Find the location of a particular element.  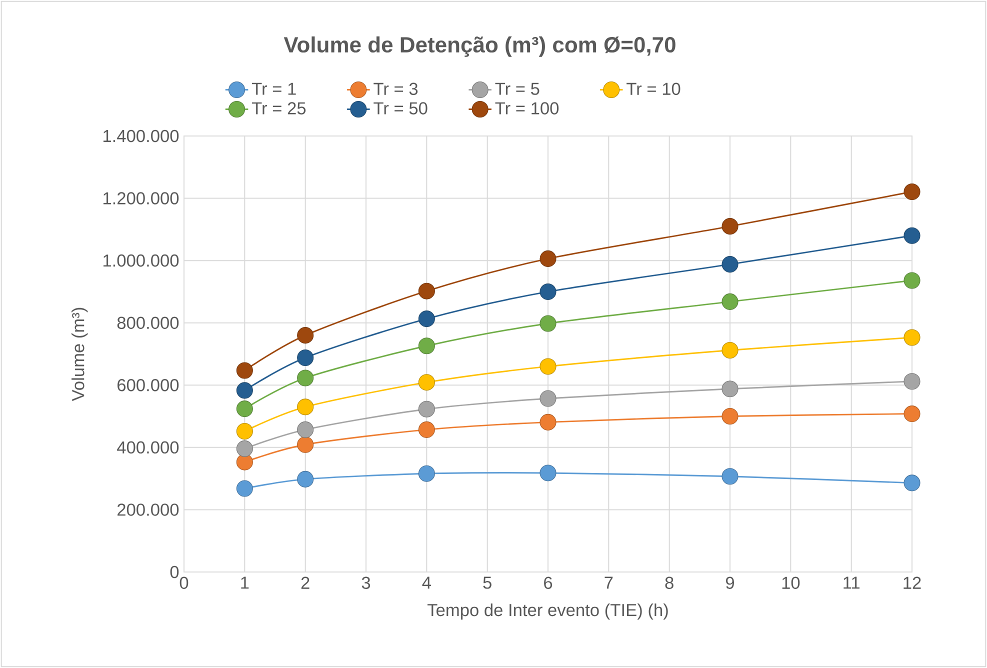

y-tick-label: 600.000 is located at coordinates (148, 385).